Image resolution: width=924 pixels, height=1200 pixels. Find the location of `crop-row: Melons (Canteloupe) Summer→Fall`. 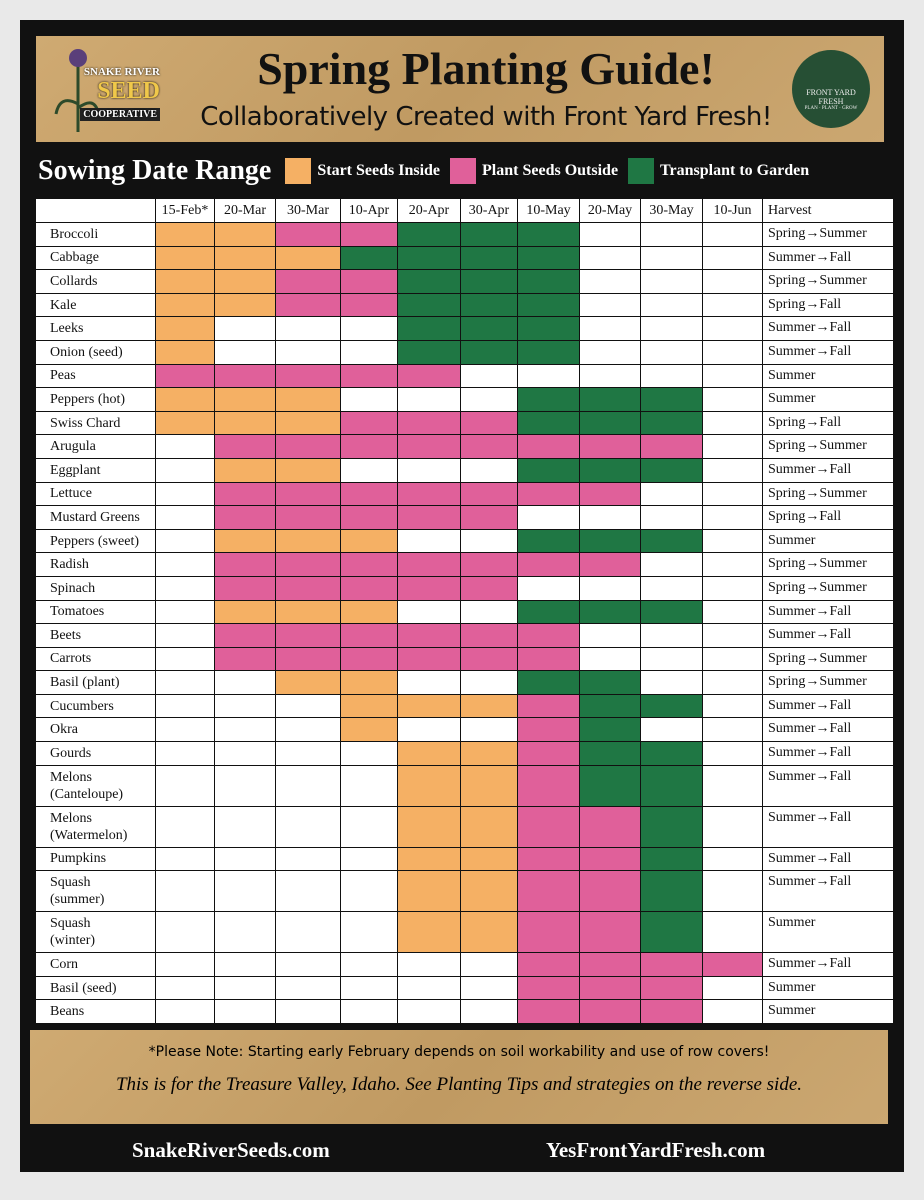

crop-row: Melons (Canteloupe) Summer→Fall is located at coordinates (464, 785).